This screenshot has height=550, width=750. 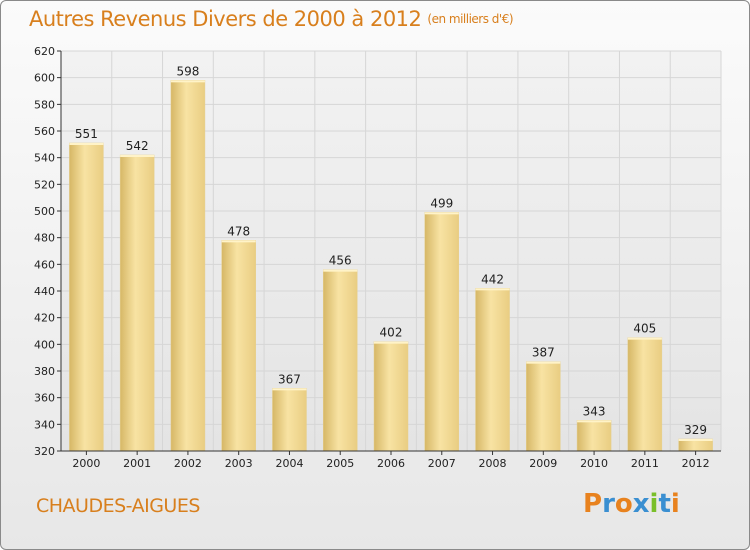 I want to click on x-tick-label: 2000, so click(x=86, y=463).